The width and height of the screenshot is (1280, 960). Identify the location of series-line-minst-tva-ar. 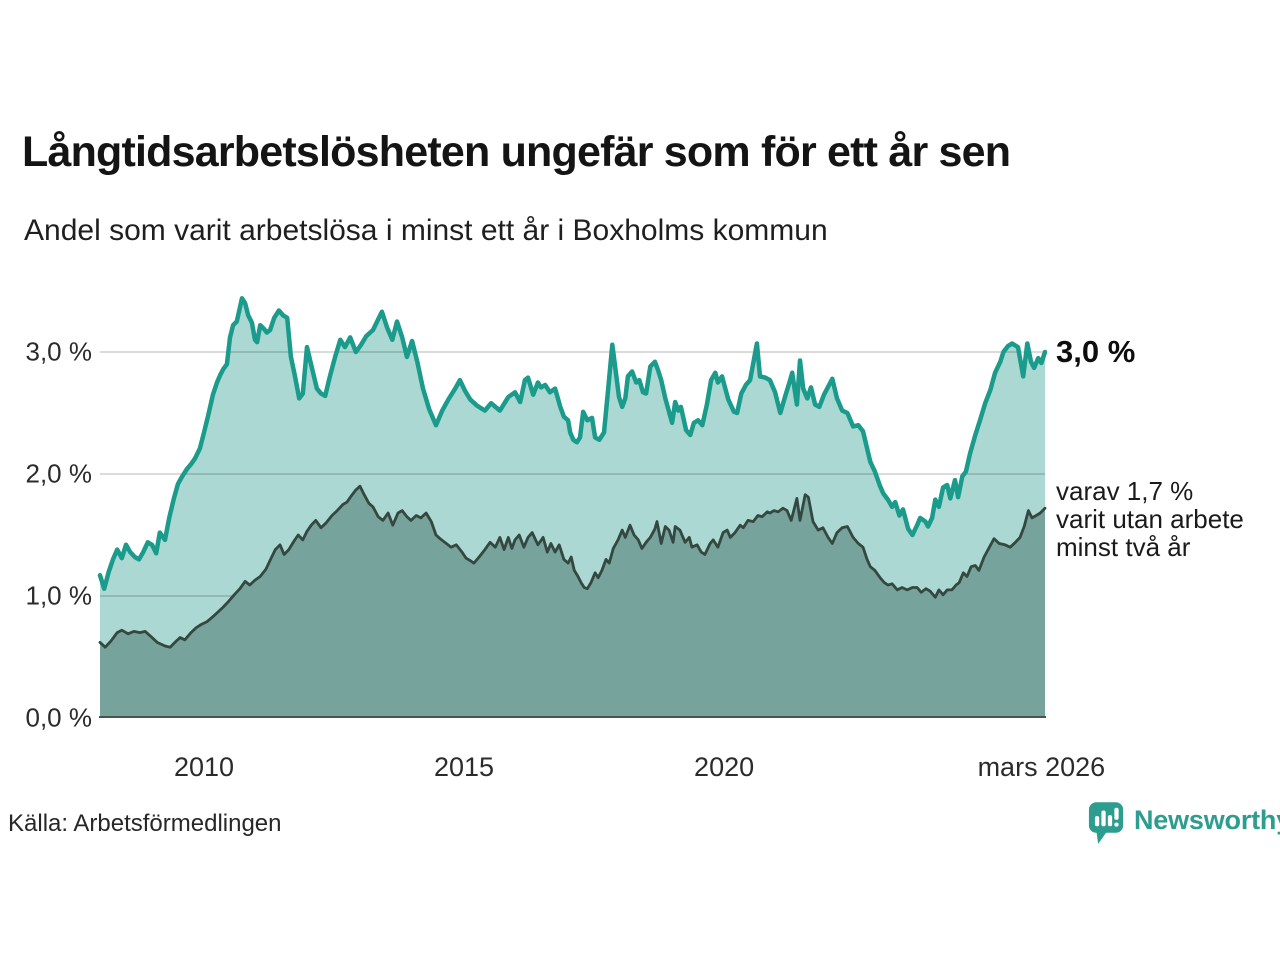
(572, 566).